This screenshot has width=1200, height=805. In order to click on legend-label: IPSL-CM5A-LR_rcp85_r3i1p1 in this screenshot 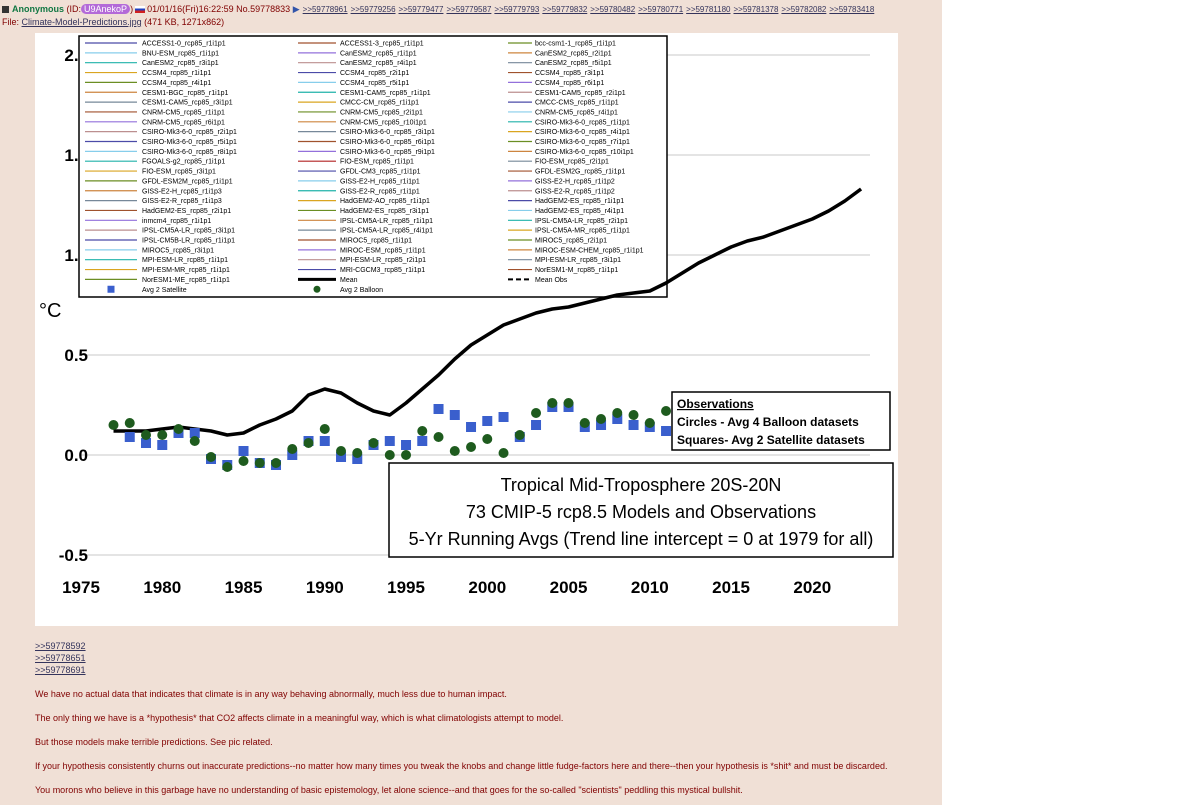, I will do `click(188, 231)`.